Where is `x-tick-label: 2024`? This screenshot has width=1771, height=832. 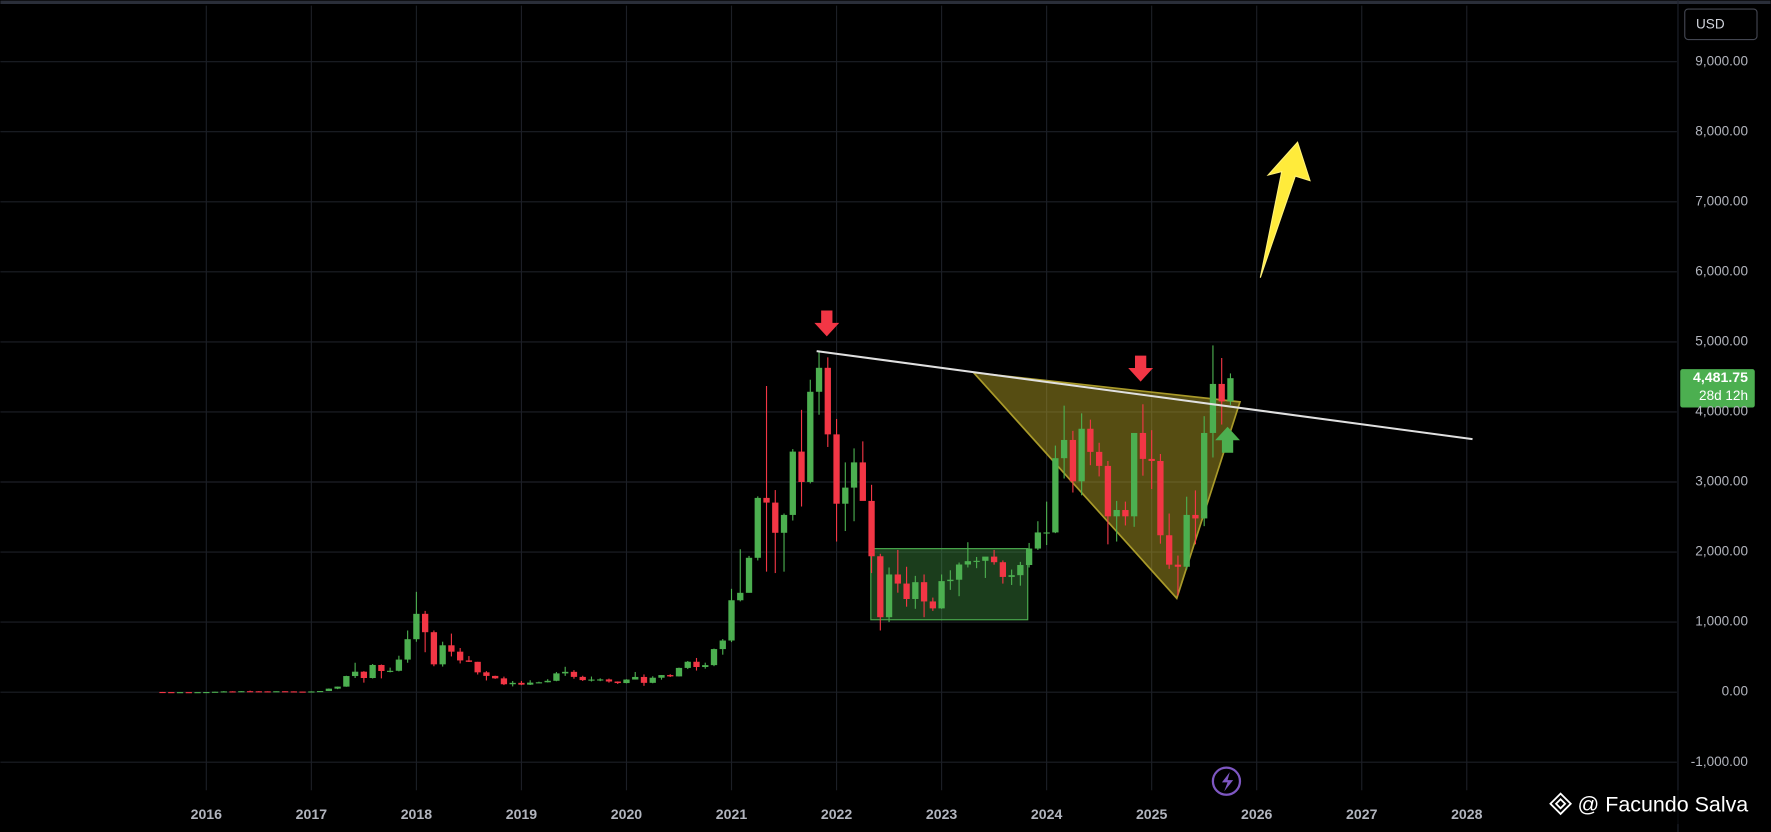
x-tick-label: 2024 is located at coordinates (1047, 814).